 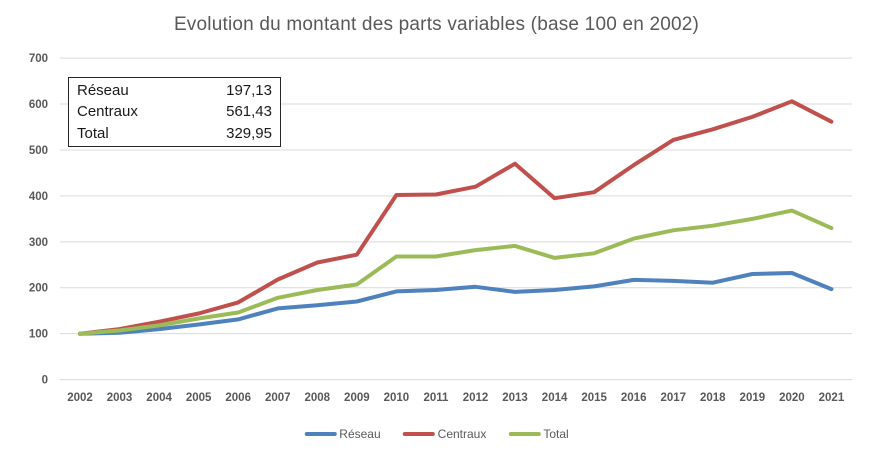 What do you see at coordinates (278, 398) in the screenshot?
I see `x-tick-label-2007: 2007` at bounding box center [278, 398].